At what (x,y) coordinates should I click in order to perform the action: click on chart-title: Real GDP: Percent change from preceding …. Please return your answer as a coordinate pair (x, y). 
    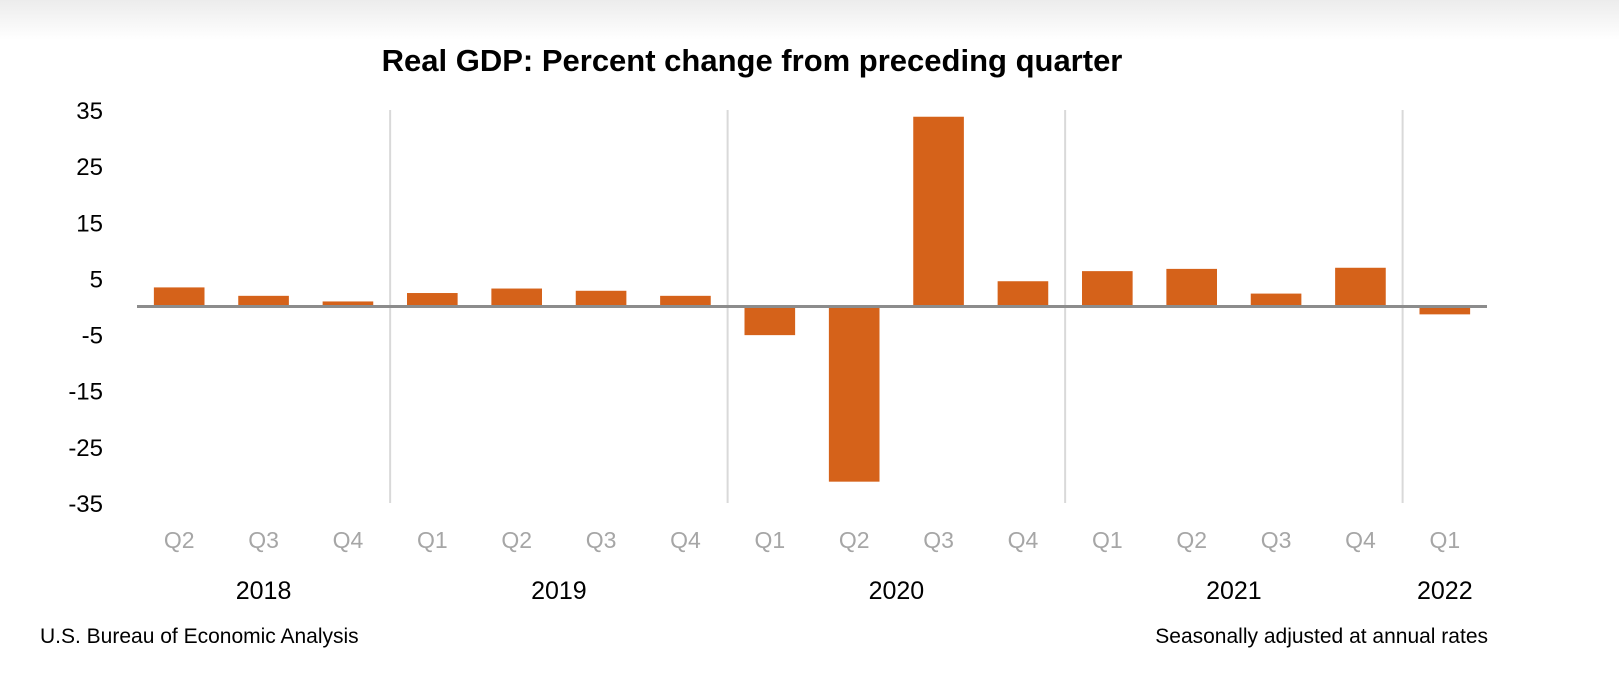
    Looking at the image, I should click on (752, 60).